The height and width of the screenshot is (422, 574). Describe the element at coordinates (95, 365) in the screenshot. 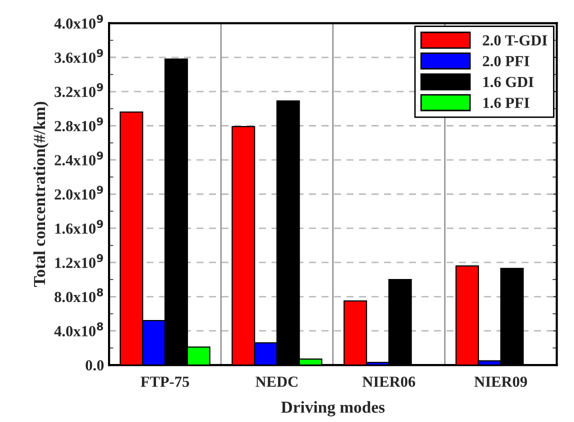

I see `y-tick-label: 0.0` at that location.